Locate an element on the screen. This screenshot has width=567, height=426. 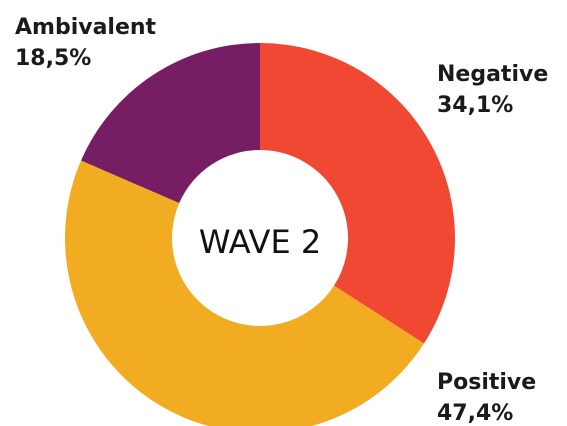
category-label: Negative is located at coordinates (492, 74).